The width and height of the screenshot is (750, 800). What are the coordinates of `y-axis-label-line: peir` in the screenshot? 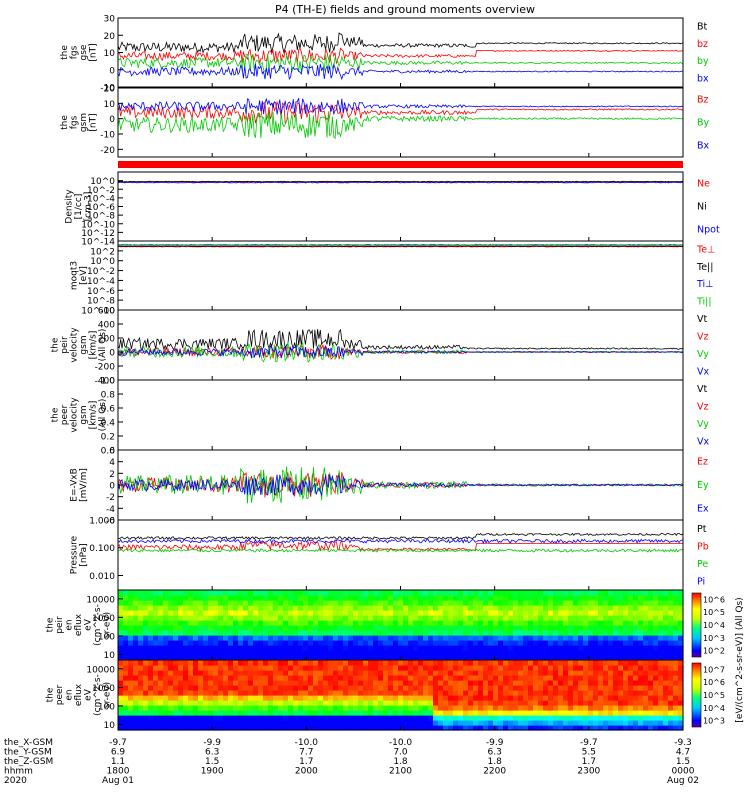 It's located at (65, 345).